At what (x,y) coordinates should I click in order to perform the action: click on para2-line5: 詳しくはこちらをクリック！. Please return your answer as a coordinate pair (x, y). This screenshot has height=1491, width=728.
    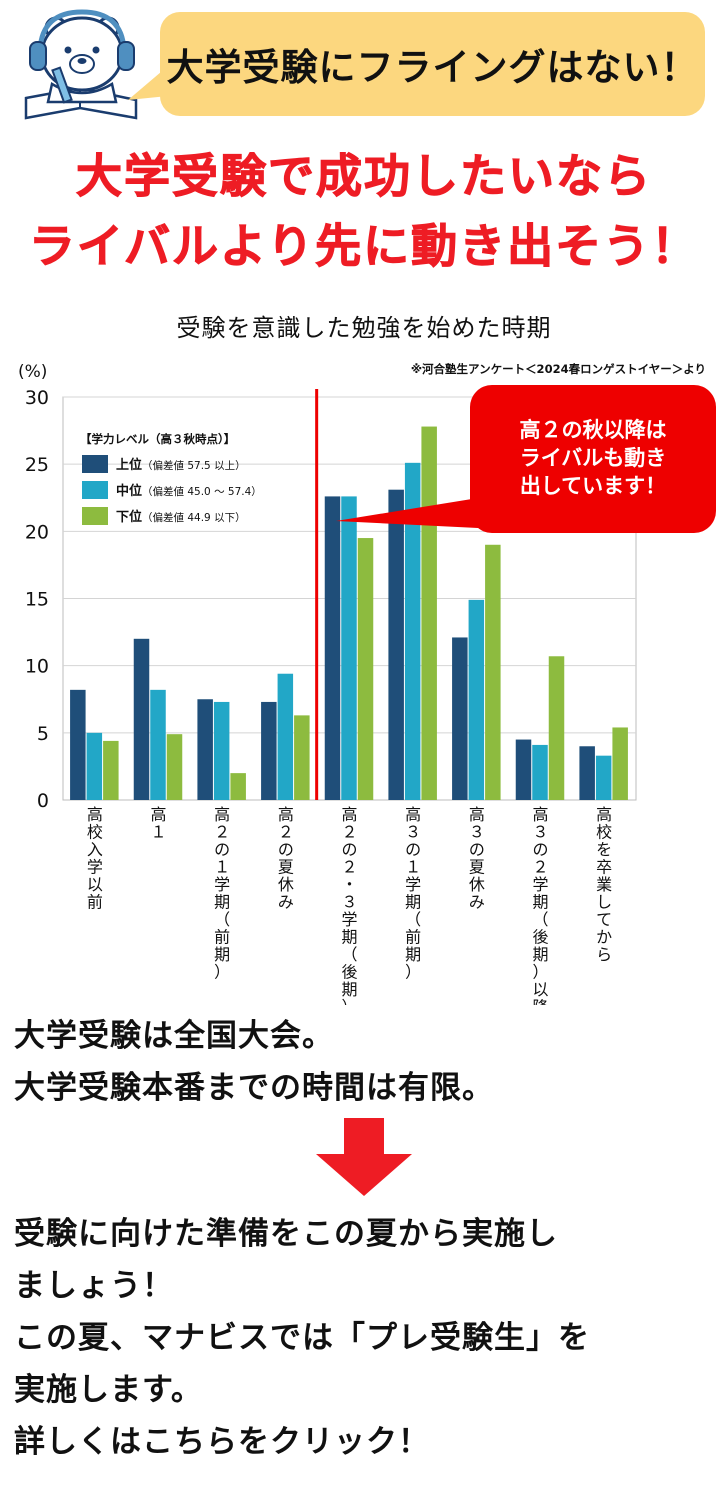
    Looking at the image, I should click on (222, 1442).